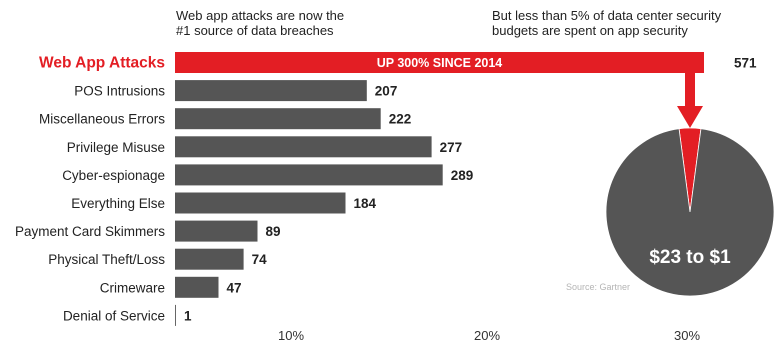 This screenshot has height=346, width=780. I want to click on value-label: 1, so click(188, 315).